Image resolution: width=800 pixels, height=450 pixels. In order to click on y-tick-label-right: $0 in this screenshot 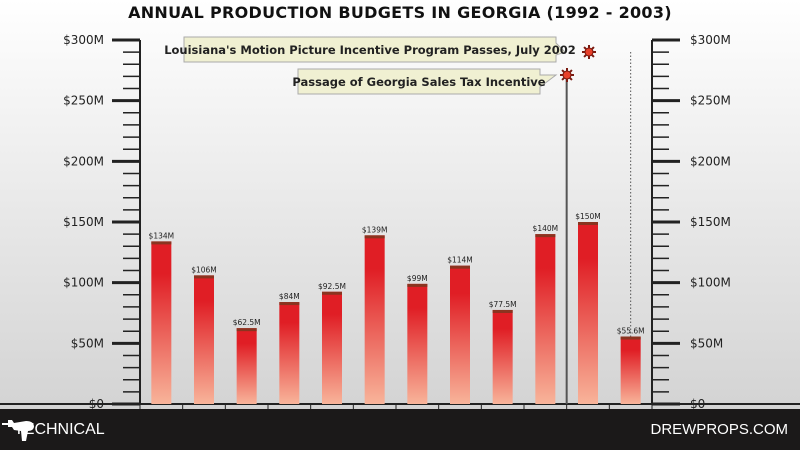, I will do `click(697, 403)`.